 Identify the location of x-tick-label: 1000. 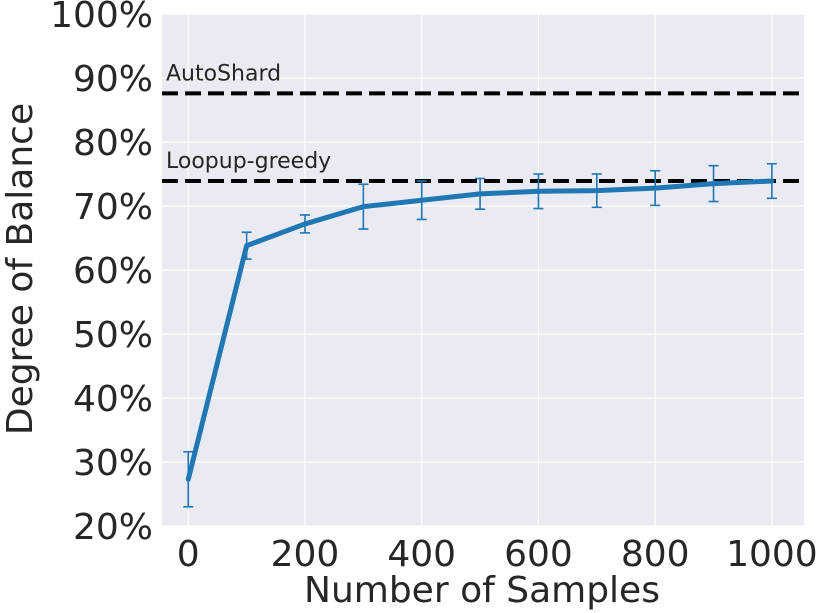
(772, 554).